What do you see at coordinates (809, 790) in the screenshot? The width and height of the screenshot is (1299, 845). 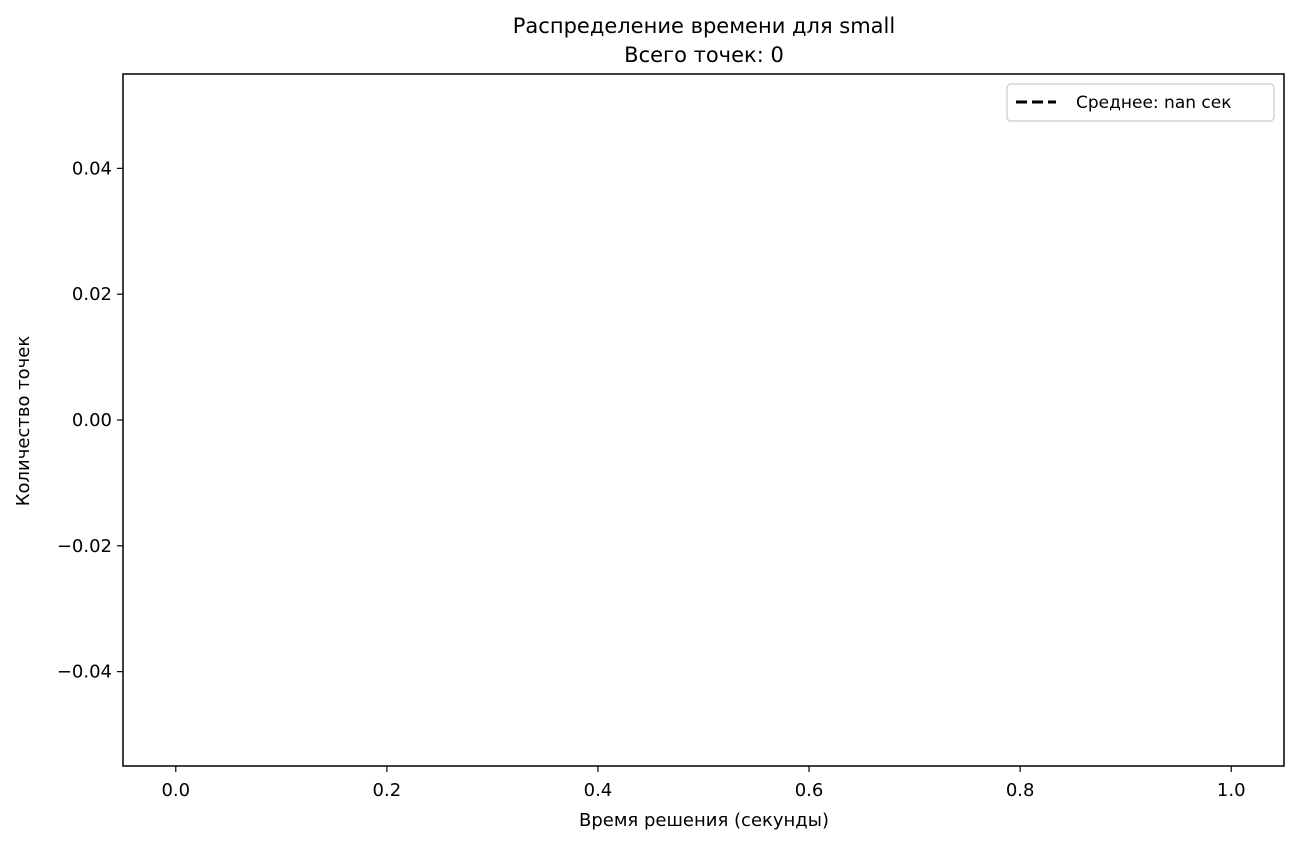 I see `x-tick-label: 0.6` at bounding box center [809, 790].